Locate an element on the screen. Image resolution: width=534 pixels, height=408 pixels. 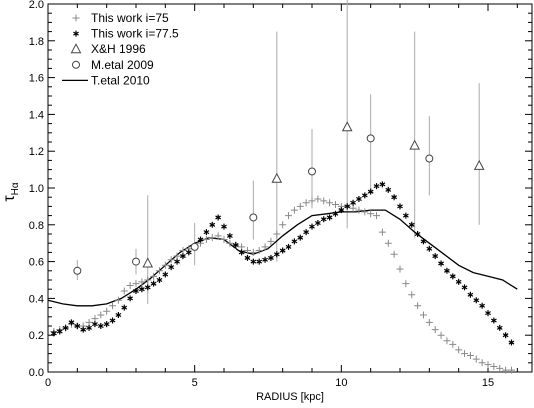
legend-label: This work i=77.5 is located at coordinates (135, 34).